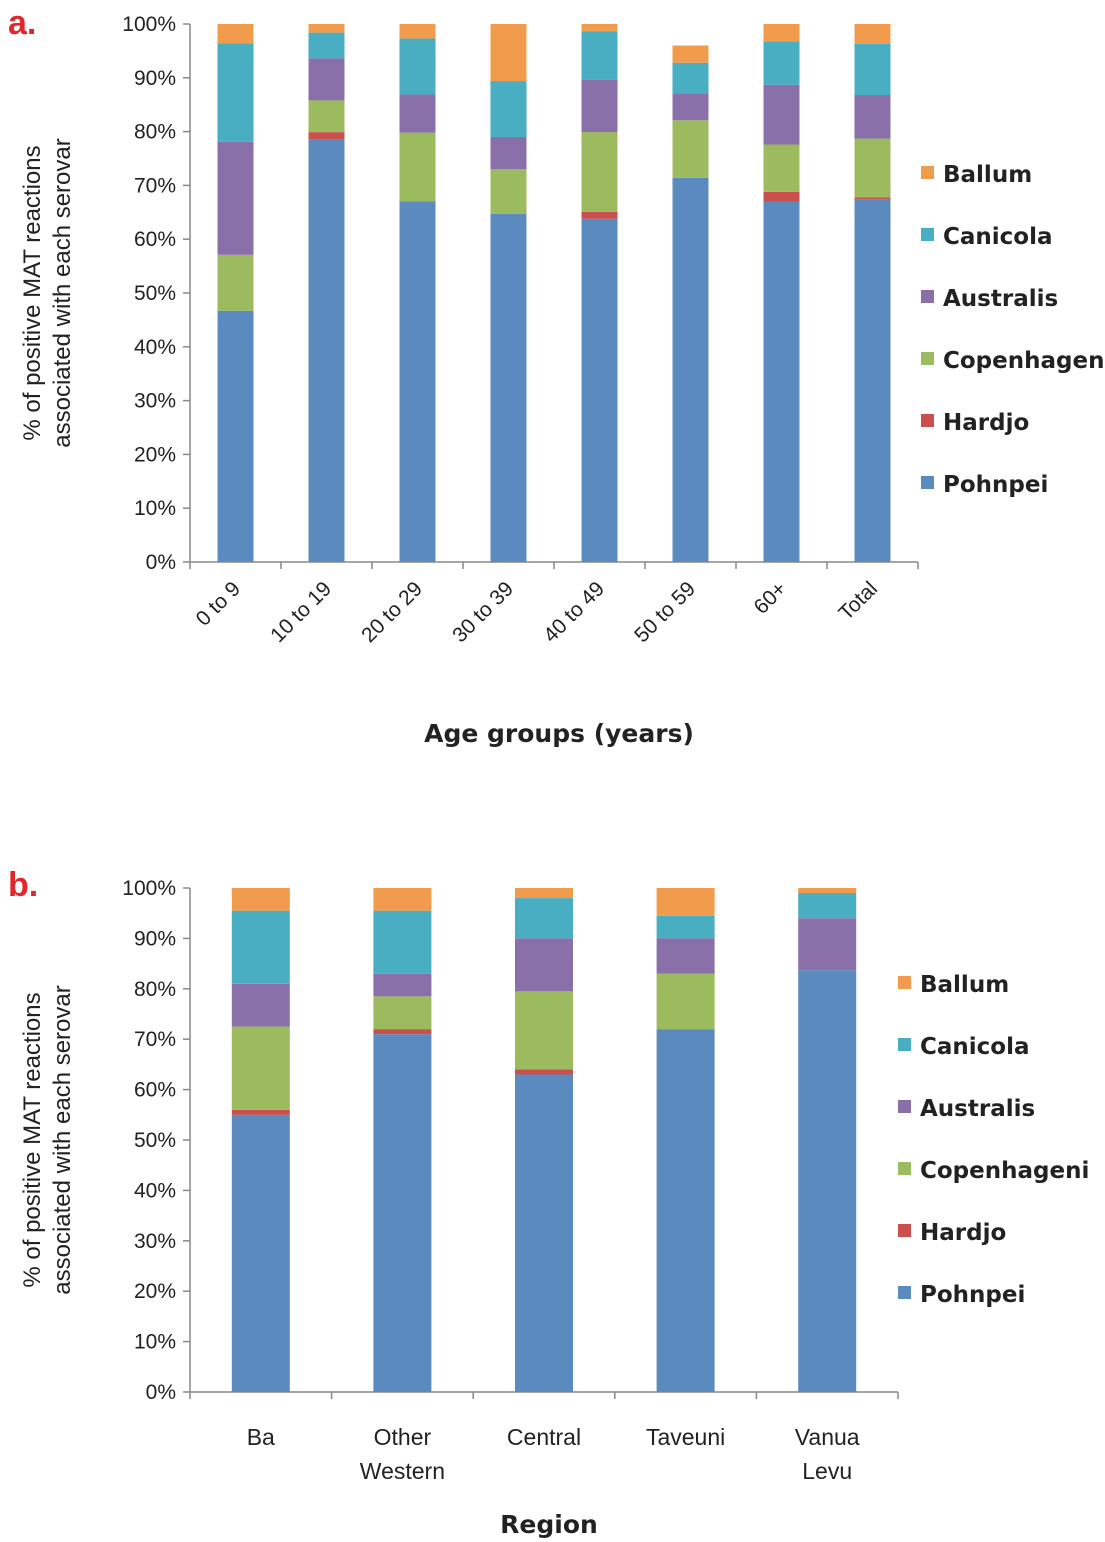 The image size is (1105, 1542). What do you see at coordinates (781, 168) in the screenshot?
I see `bar-segment-copenhageni-60-` at bounding box center [781, 168].